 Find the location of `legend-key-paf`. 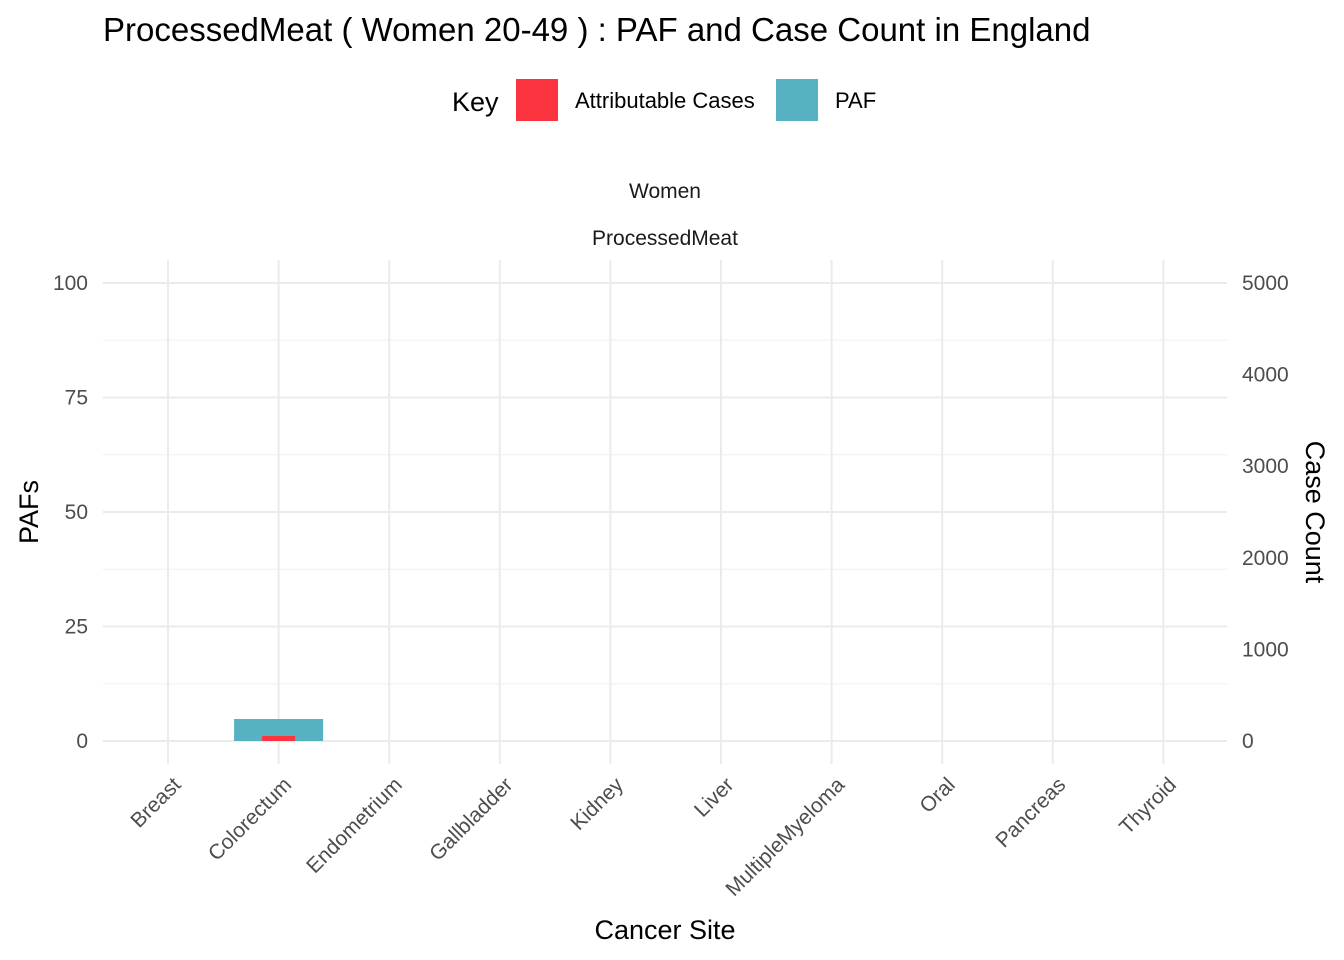

legend-key-paf is located at coordinates (797, 100).